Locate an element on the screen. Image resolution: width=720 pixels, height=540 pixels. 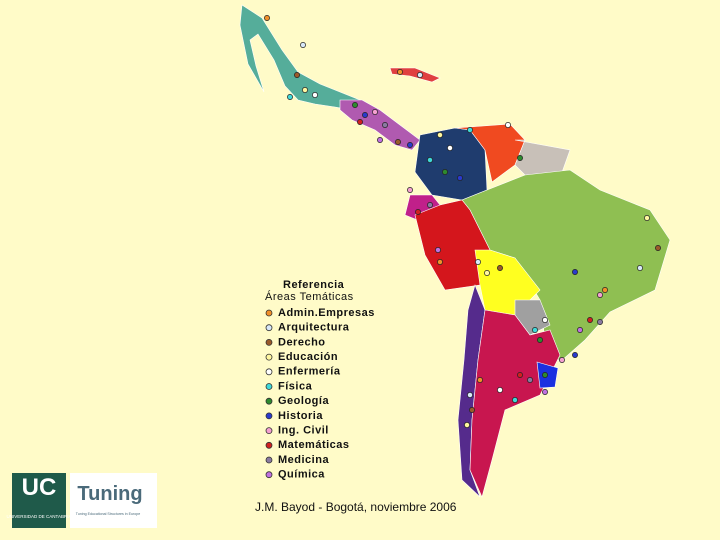
legend-label: Educación is located at coordinates (308, 357).